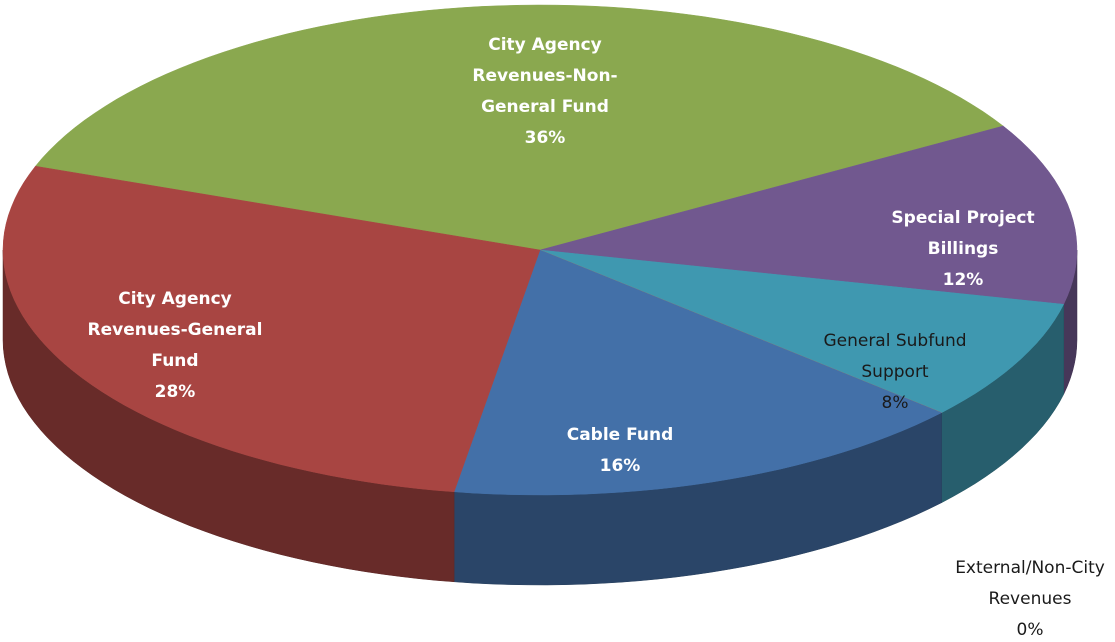 This screenshot has width=1115, height=642. I want to click on slice-value-label: 36%, so click(545, 138).